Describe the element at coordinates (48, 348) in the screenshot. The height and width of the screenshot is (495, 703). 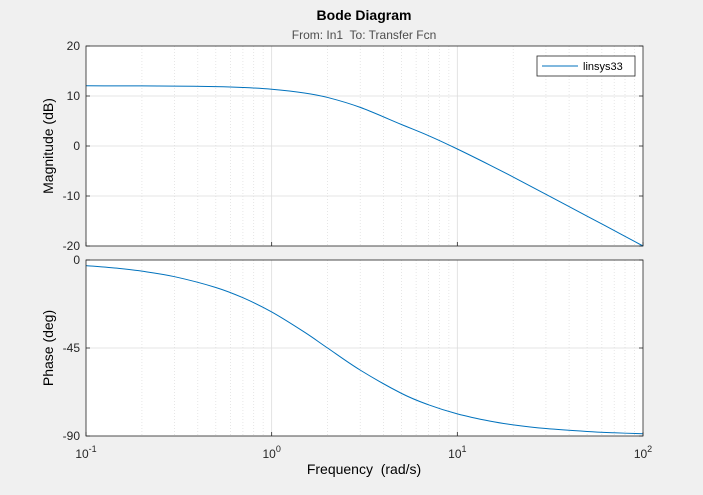
I see `phase-y-label: Phase (deg)` at that location.